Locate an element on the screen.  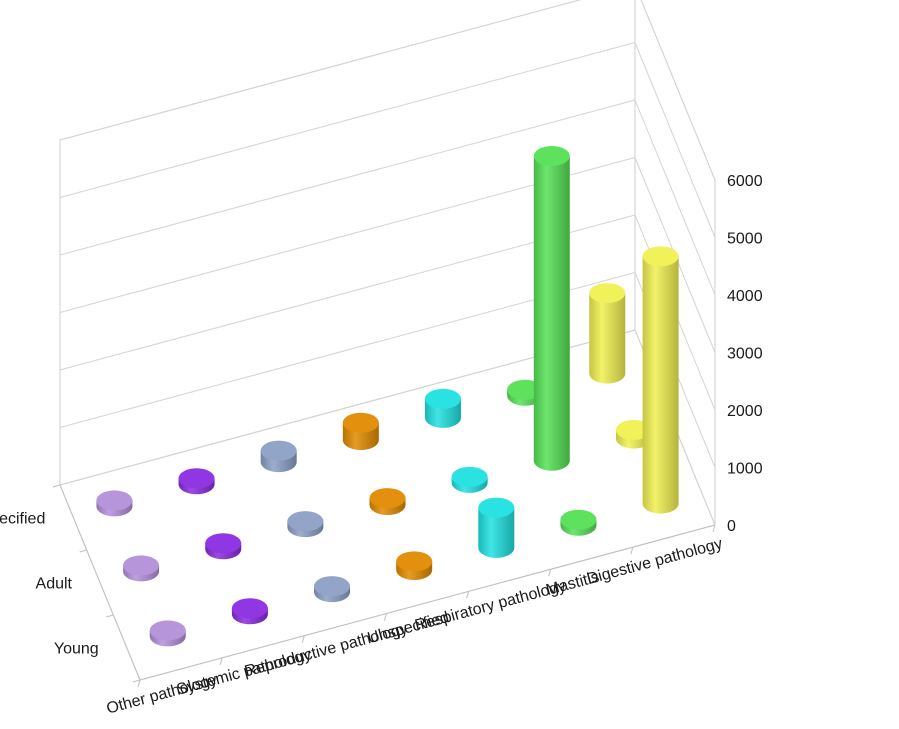
z-tick-label: 4000 is located at coordinates (745, 296).